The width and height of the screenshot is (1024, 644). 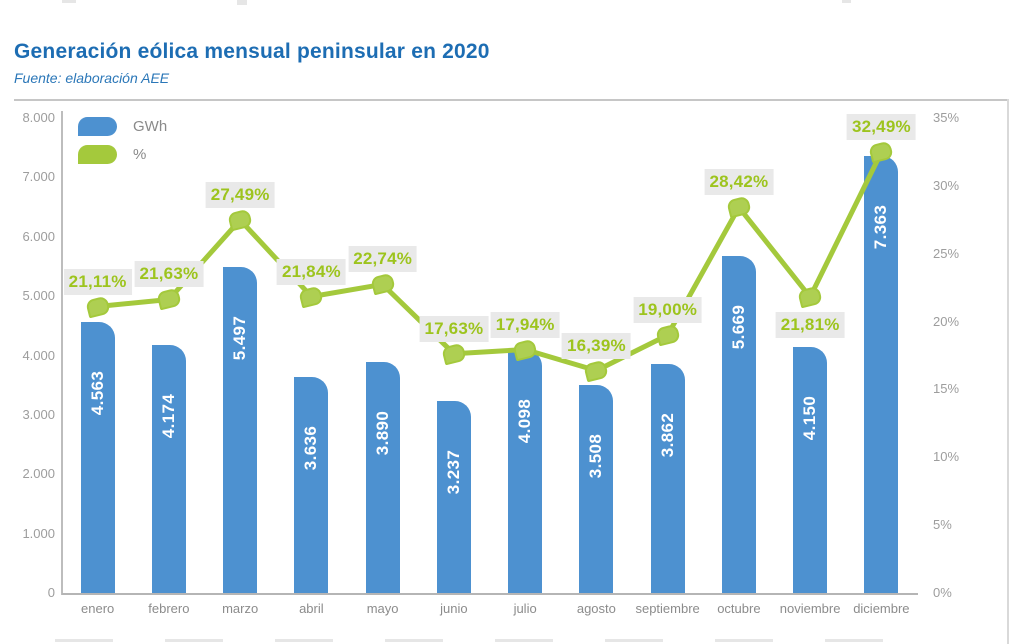 What do you see at coordinates (946, 185) in the screenshot?
I see `right-axis-tick-label: 30%` at bounding box center [946, 185].